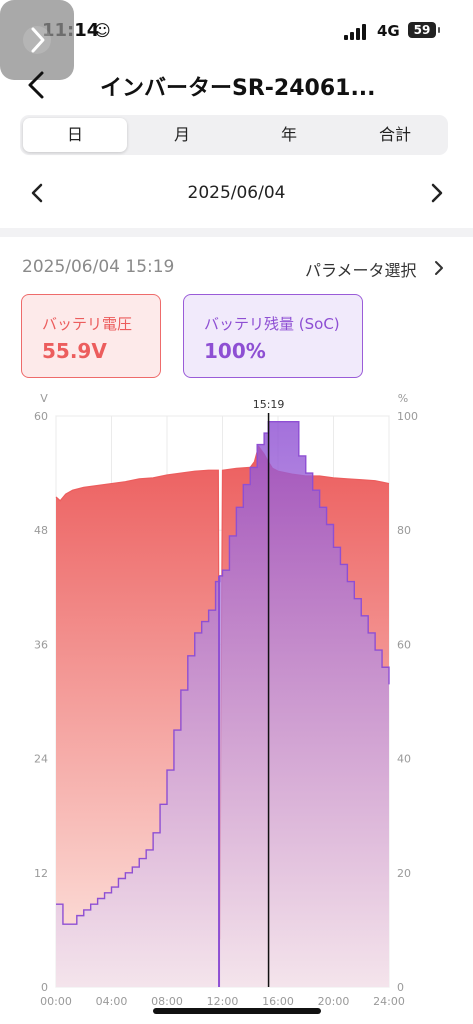 This screenshot has height=1024, width=473. I want to click on battery-icon: 59, so click(424, 30).